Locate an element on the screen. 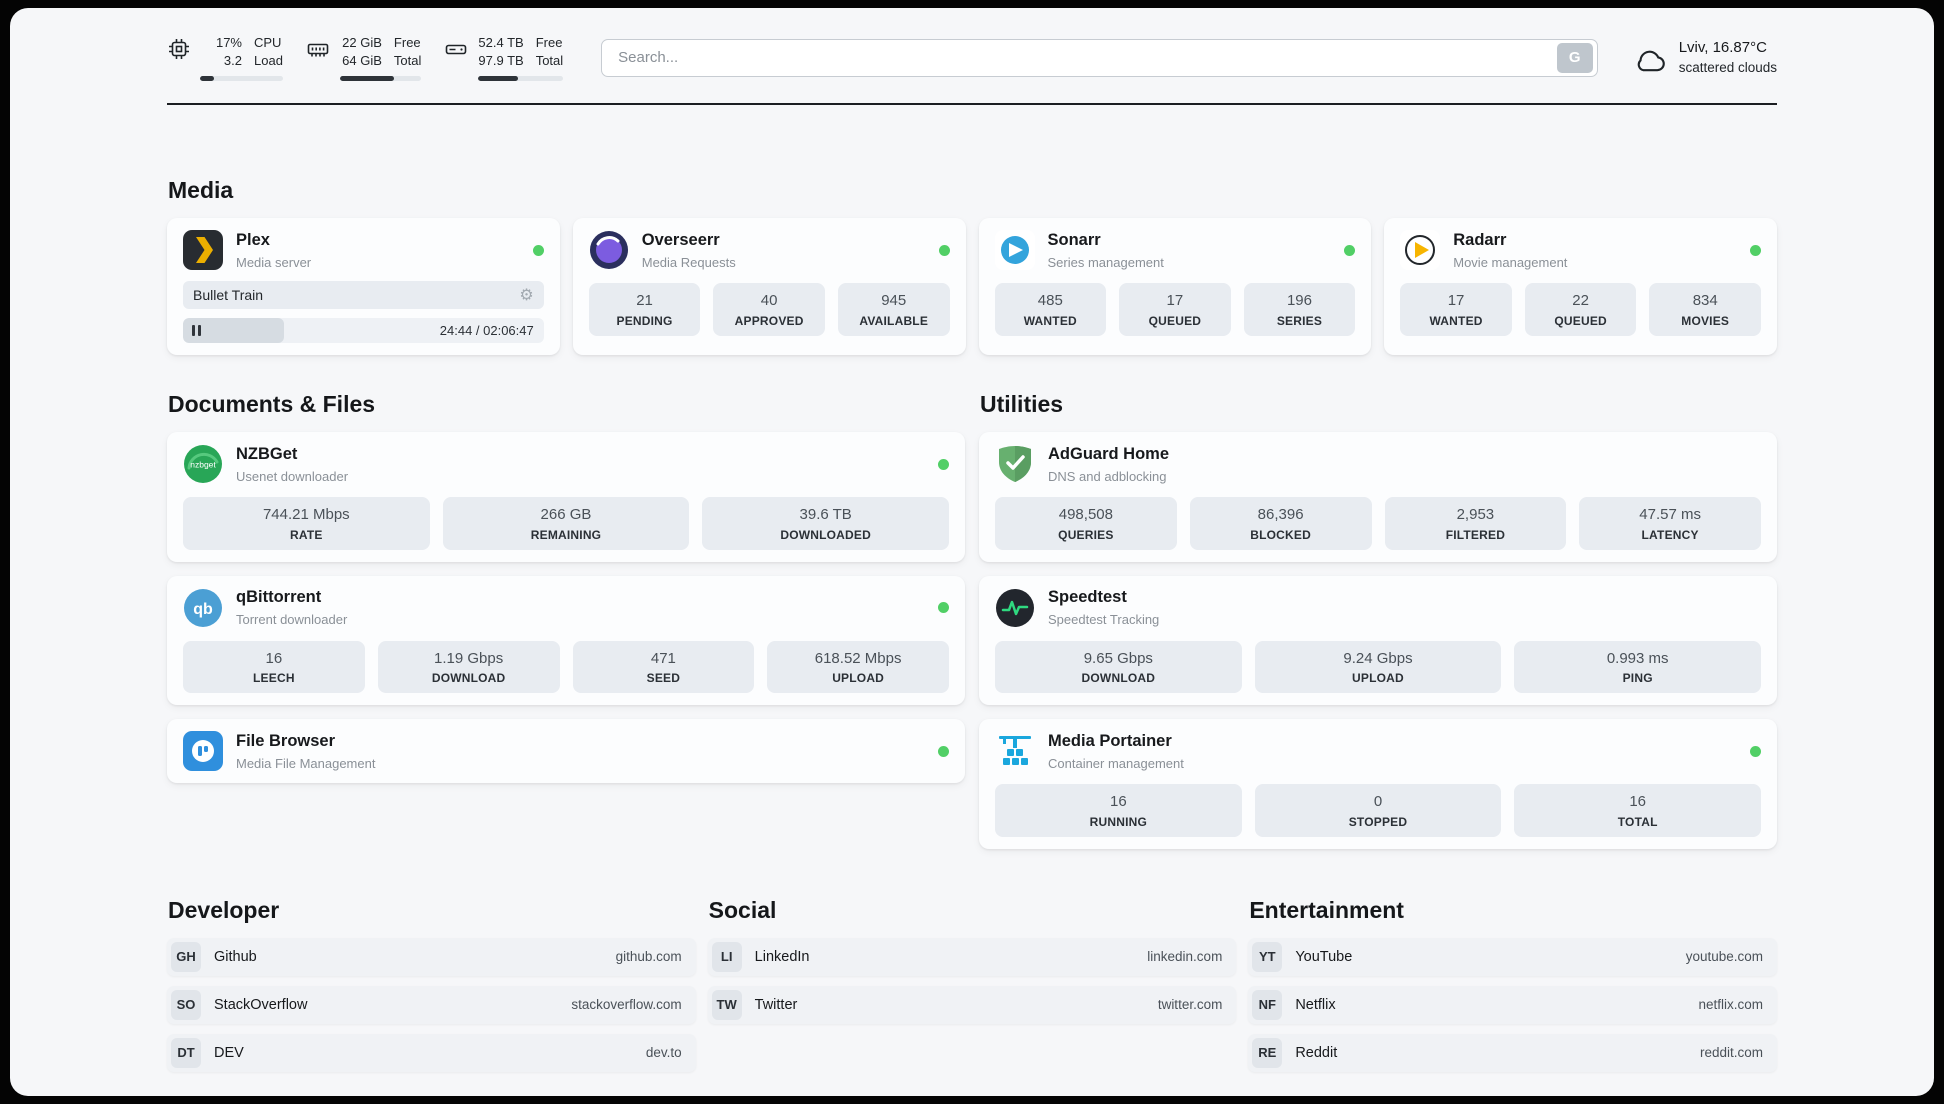 This screenshot has height=1104, width=1944. app-subtitle: Movie management is located at coordinates (1510, 262).